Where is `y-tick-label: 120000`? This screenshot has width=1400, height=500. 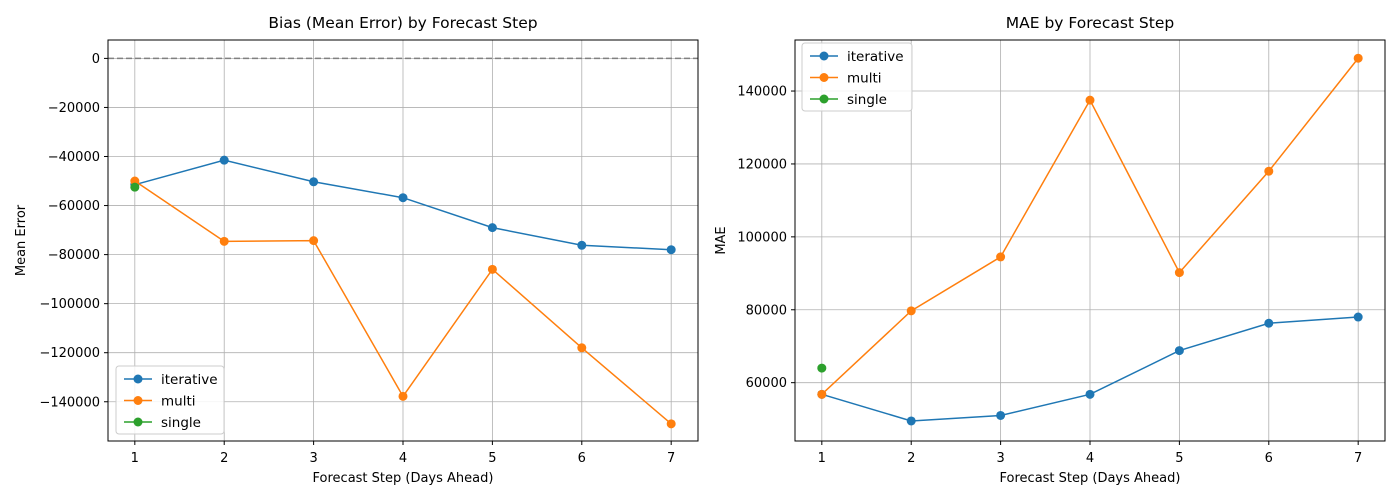 y-tick-label: 120000 is located at coordinates (762, 164).